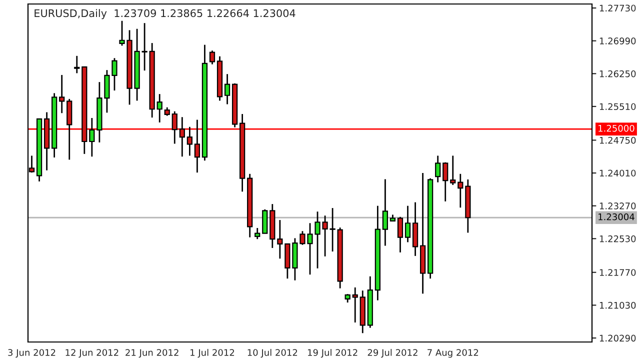  What do you see at coordinates (618, 74) in the screenshot?
I see `y-tick-label: 1.26250` at bounding box center [618, 74].